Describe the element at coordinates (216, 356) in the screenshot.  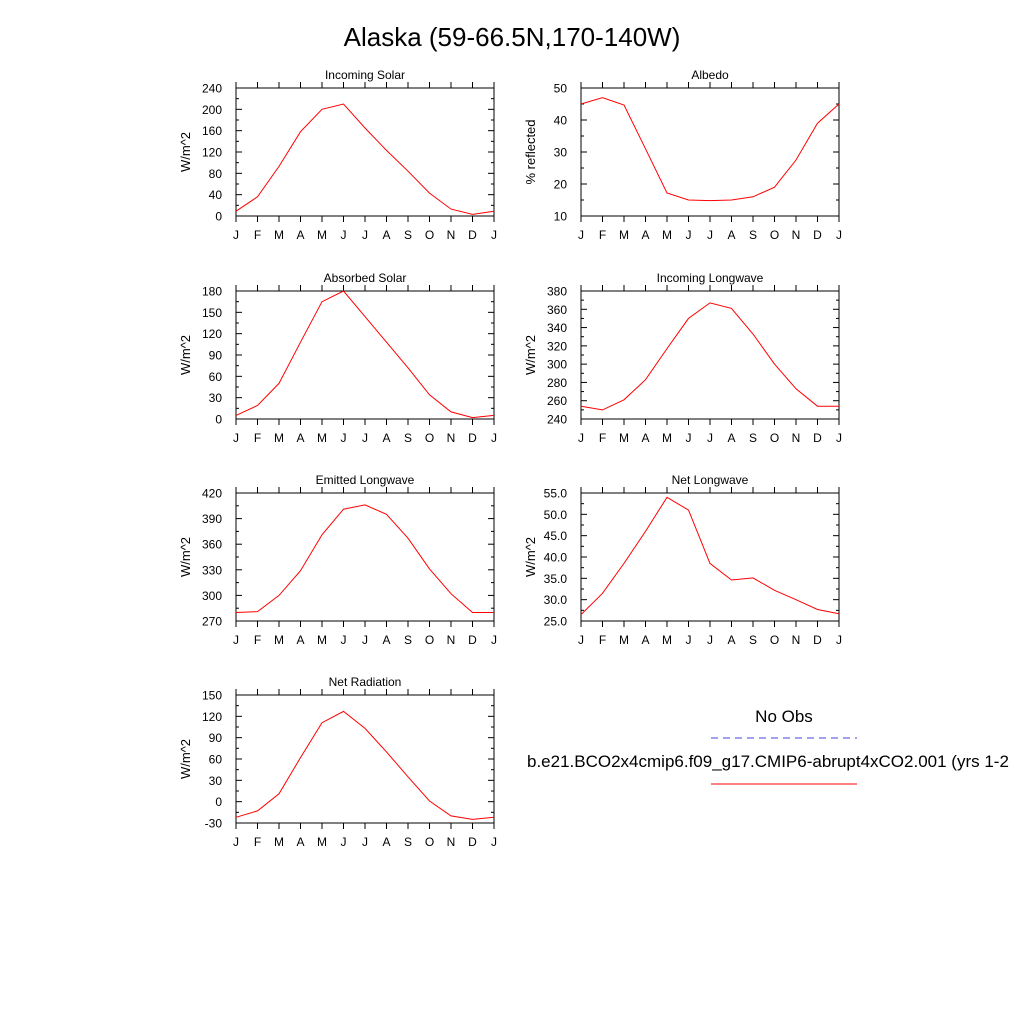
I see `absorbed-solar-ytick-label: 90` at that location.